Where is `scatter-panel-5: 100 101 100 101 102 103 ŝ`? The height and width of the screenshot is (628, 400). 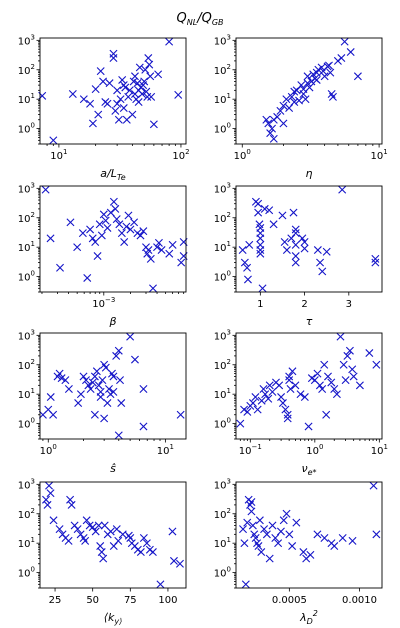 scatter-panel-5: 100 101 100 101 102 103 ŝ is located at coordinates (102, 401).